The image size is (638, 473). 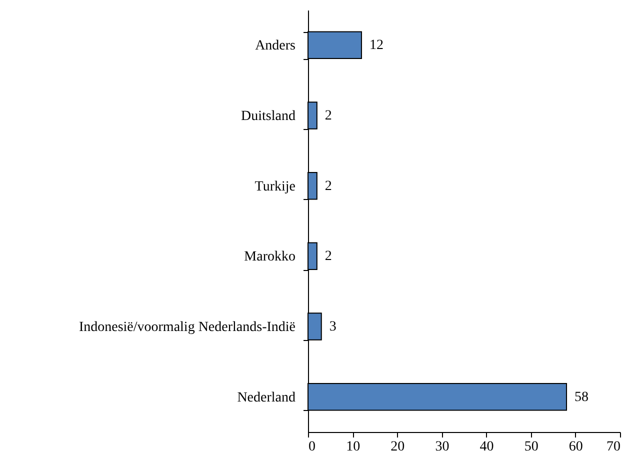 What do you see at coordinates (275, 186) in the screenshot?
I see `y-tick-label: Turkije` at bounding box center [275, 186].